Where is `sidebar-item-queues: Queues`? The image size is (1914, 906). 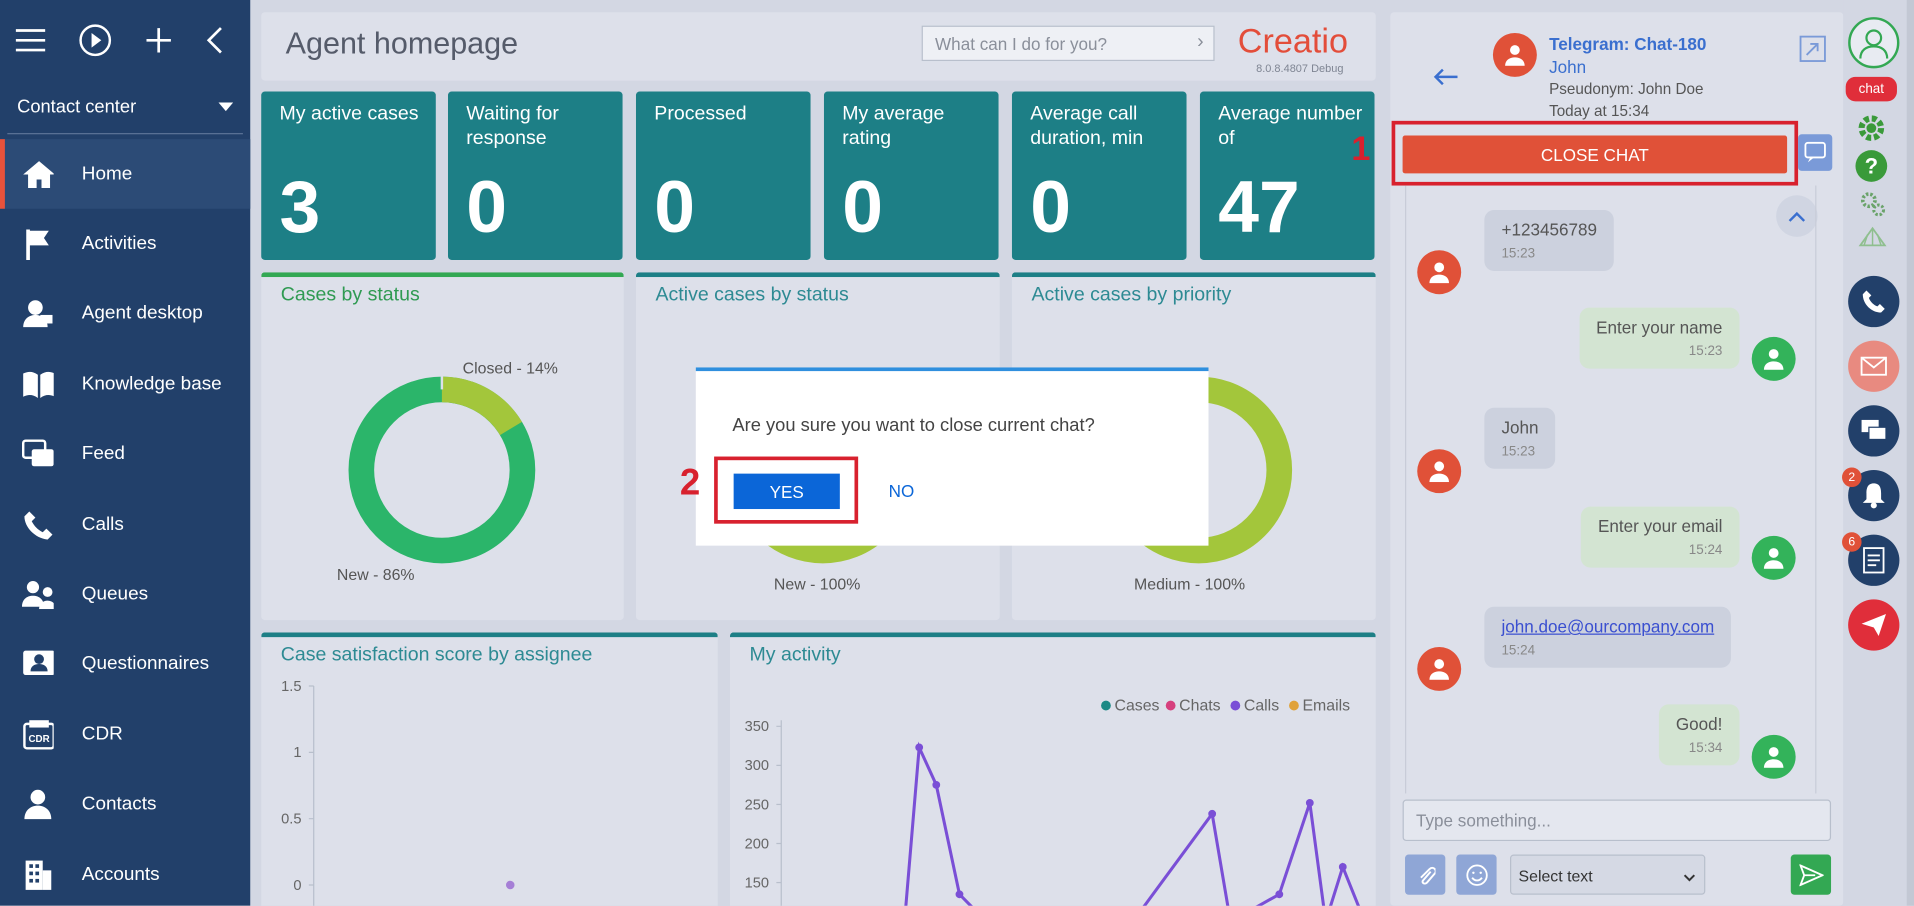 sidebar-item-queues: Queues is located at coordinates (125, 595).